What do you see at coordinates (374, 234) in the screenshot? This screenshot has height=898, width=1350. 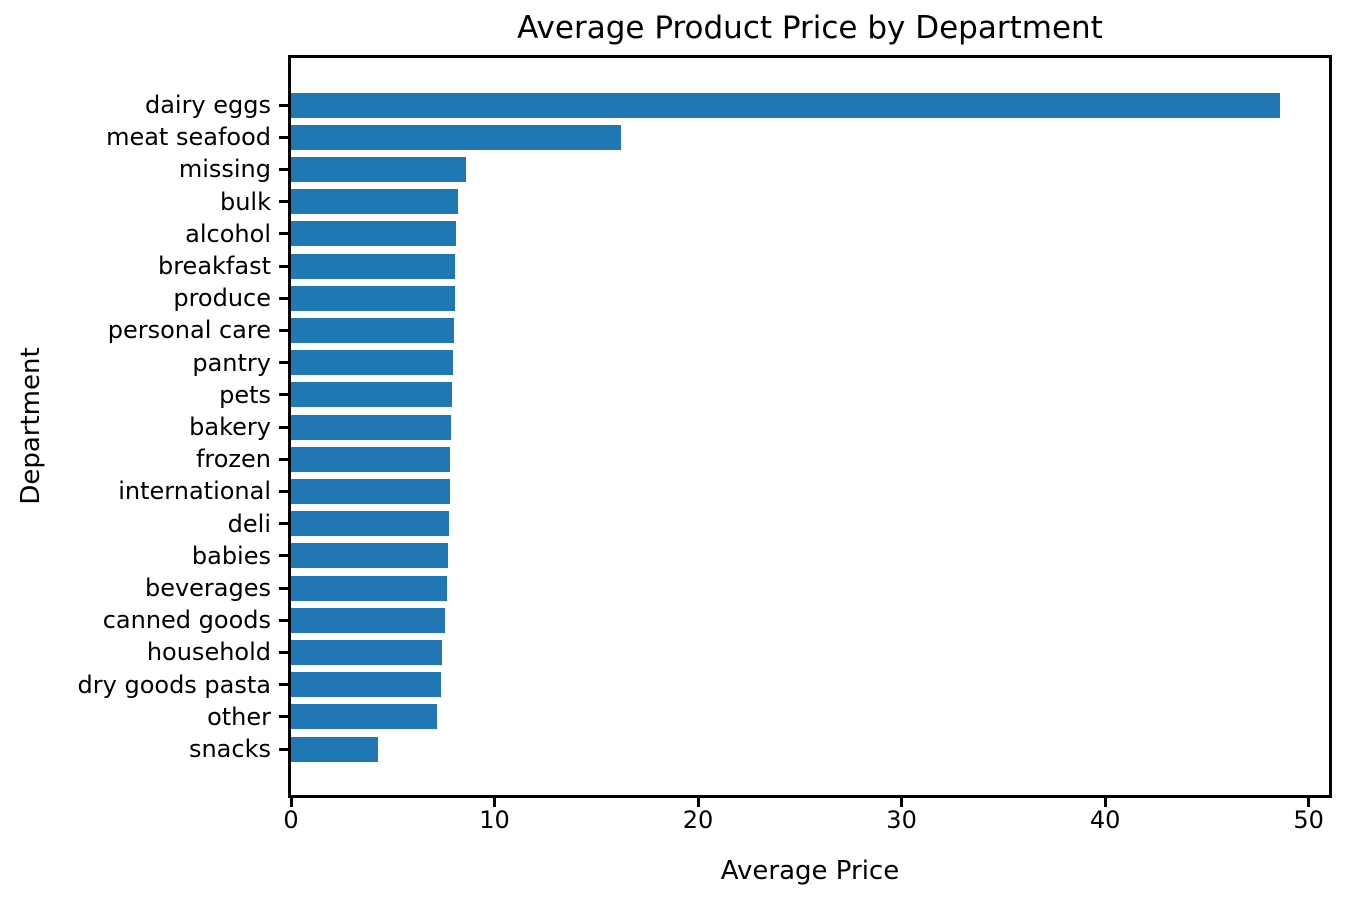 I see `bar-alcohol` at bounding box center [374, 234].